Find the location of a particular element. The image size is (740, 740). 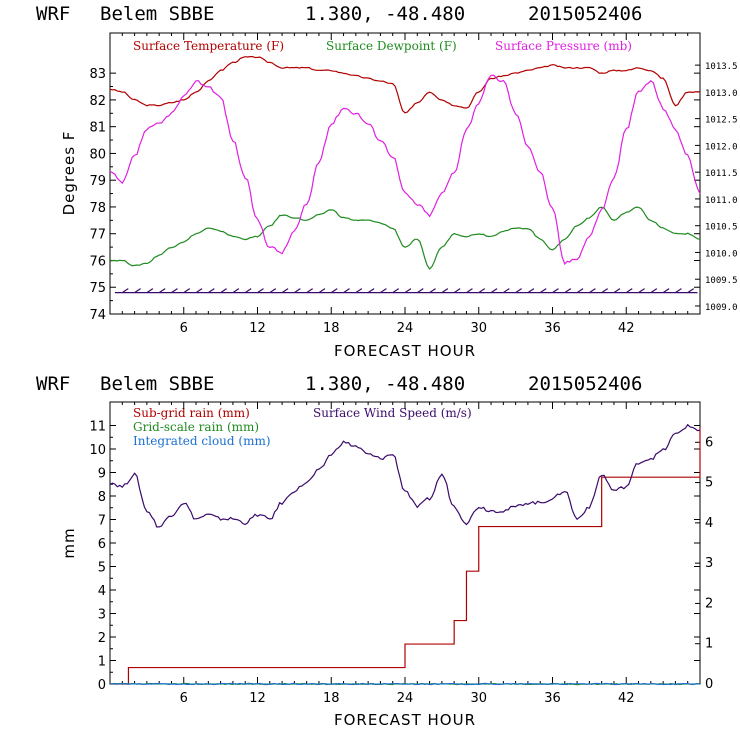

y-tick-label: 2 is located at coordinates (102, 638).